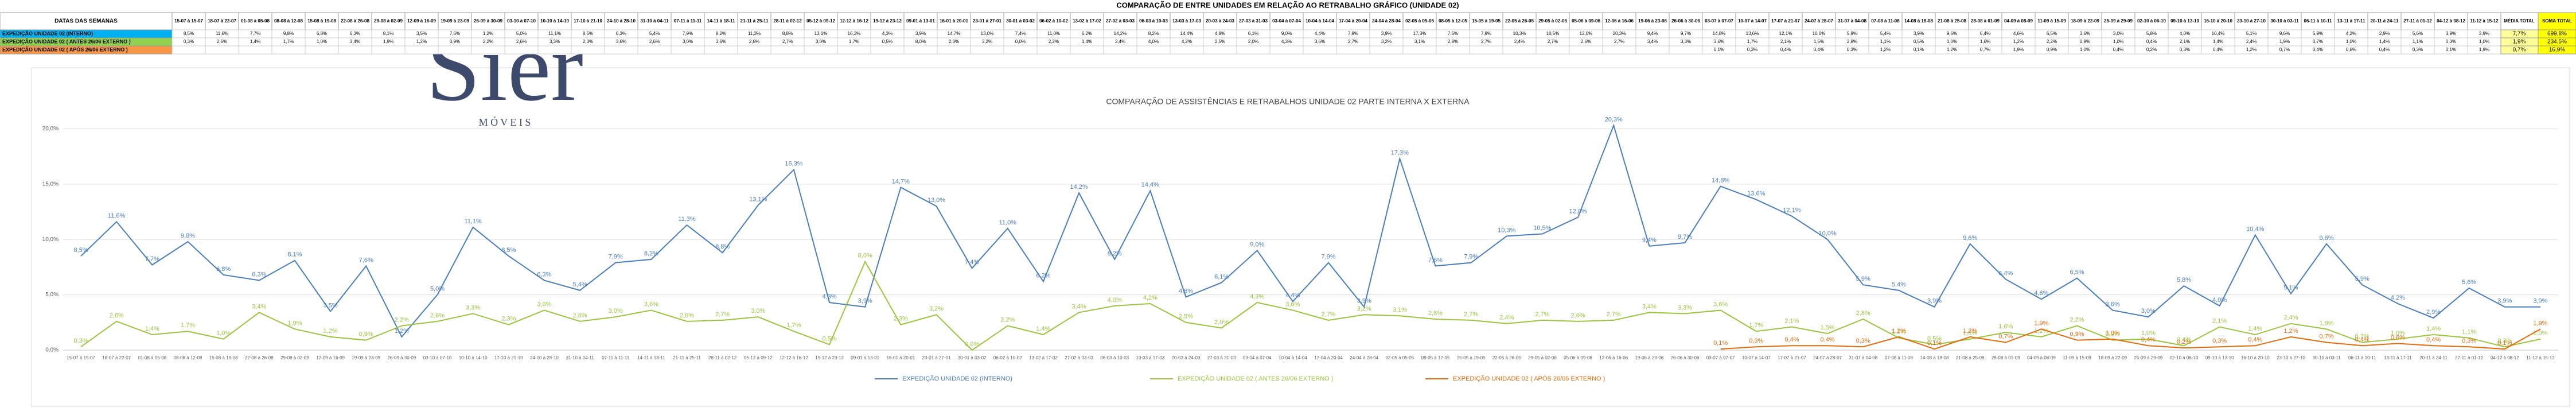 This screenshot has width=2576, height=419. What do you see at coordinates (1186, 357) in the screenshot?
I see `x-tick-label: 20-03 à 24-03` at bounding box center [1186, 357].